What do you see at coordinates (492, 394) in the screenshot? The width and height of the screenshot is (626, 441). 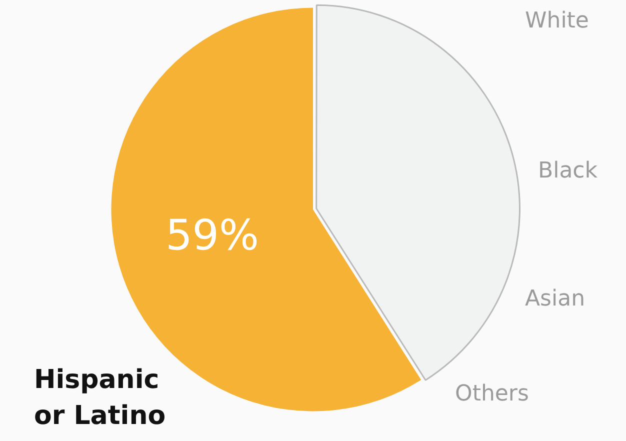 I see `text: Others` at bounding box center [492, 394].